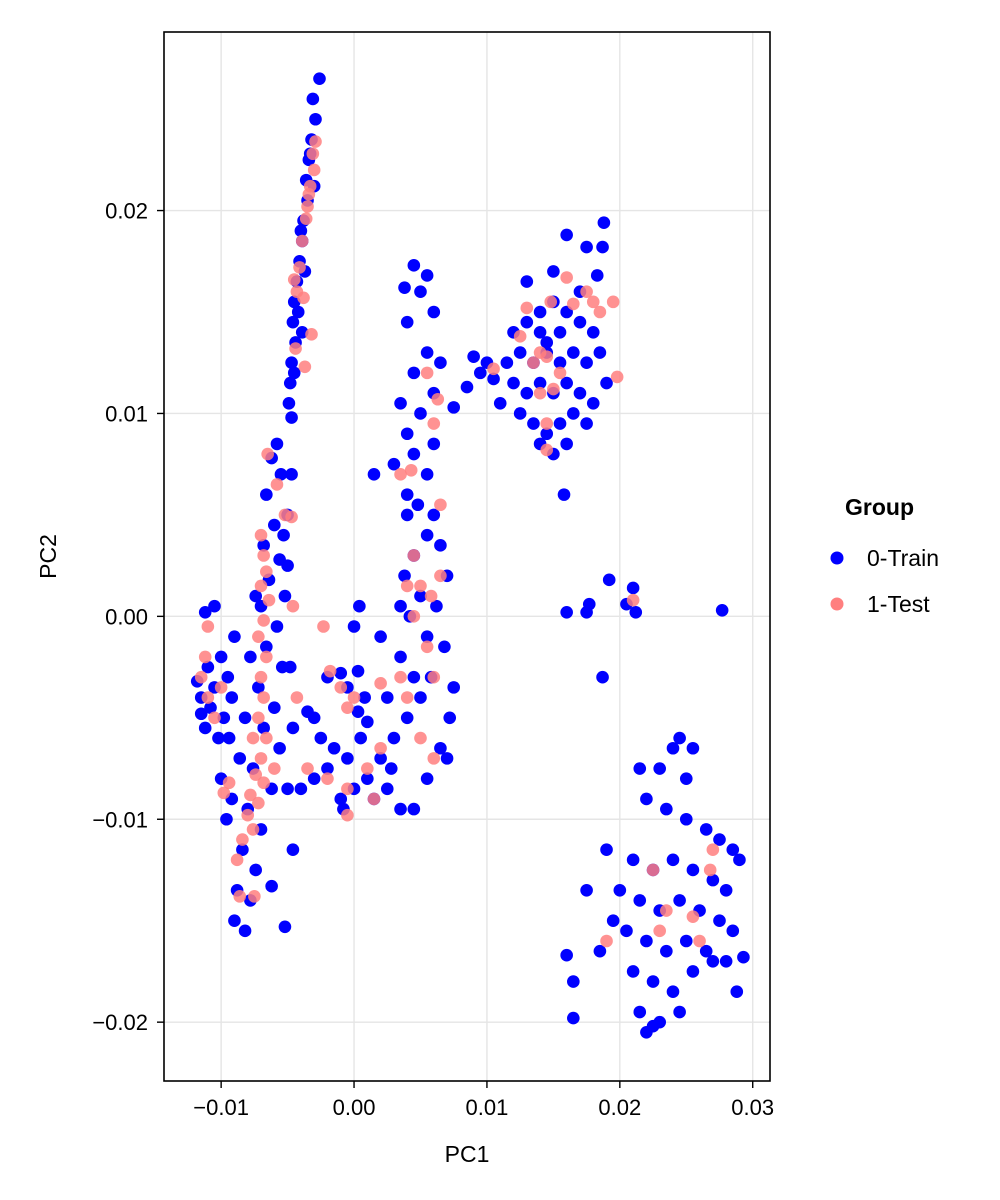 This screenshot has width=1000, height=1200. Describe the element at coordinates (898, 604) in the screenshot. I see `legend-label-test: 1-Test` at that location.